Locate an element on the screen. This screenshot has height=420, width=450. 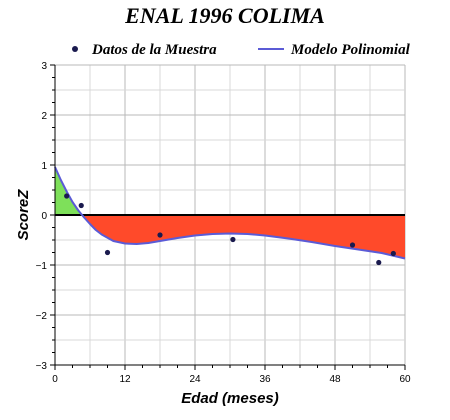
chart-title: ENAL 1996 COLIMA is located at coordinates (224, 15).